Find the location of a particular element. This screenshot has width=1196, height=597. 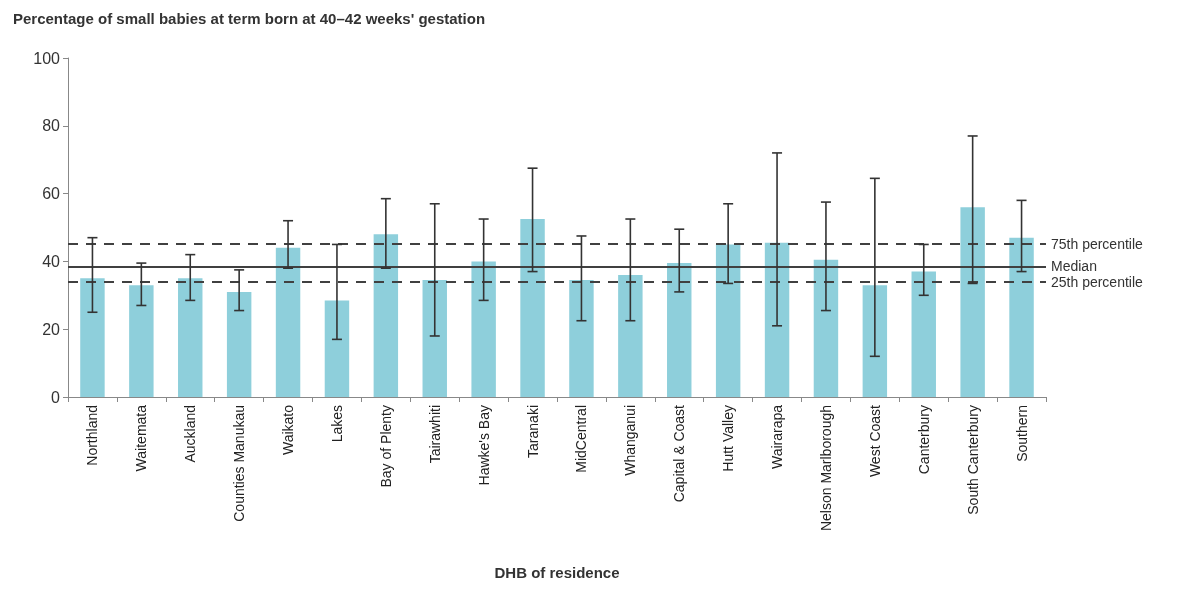

x-tick-label: Hutt Valley is located at coordinates (728, 438).